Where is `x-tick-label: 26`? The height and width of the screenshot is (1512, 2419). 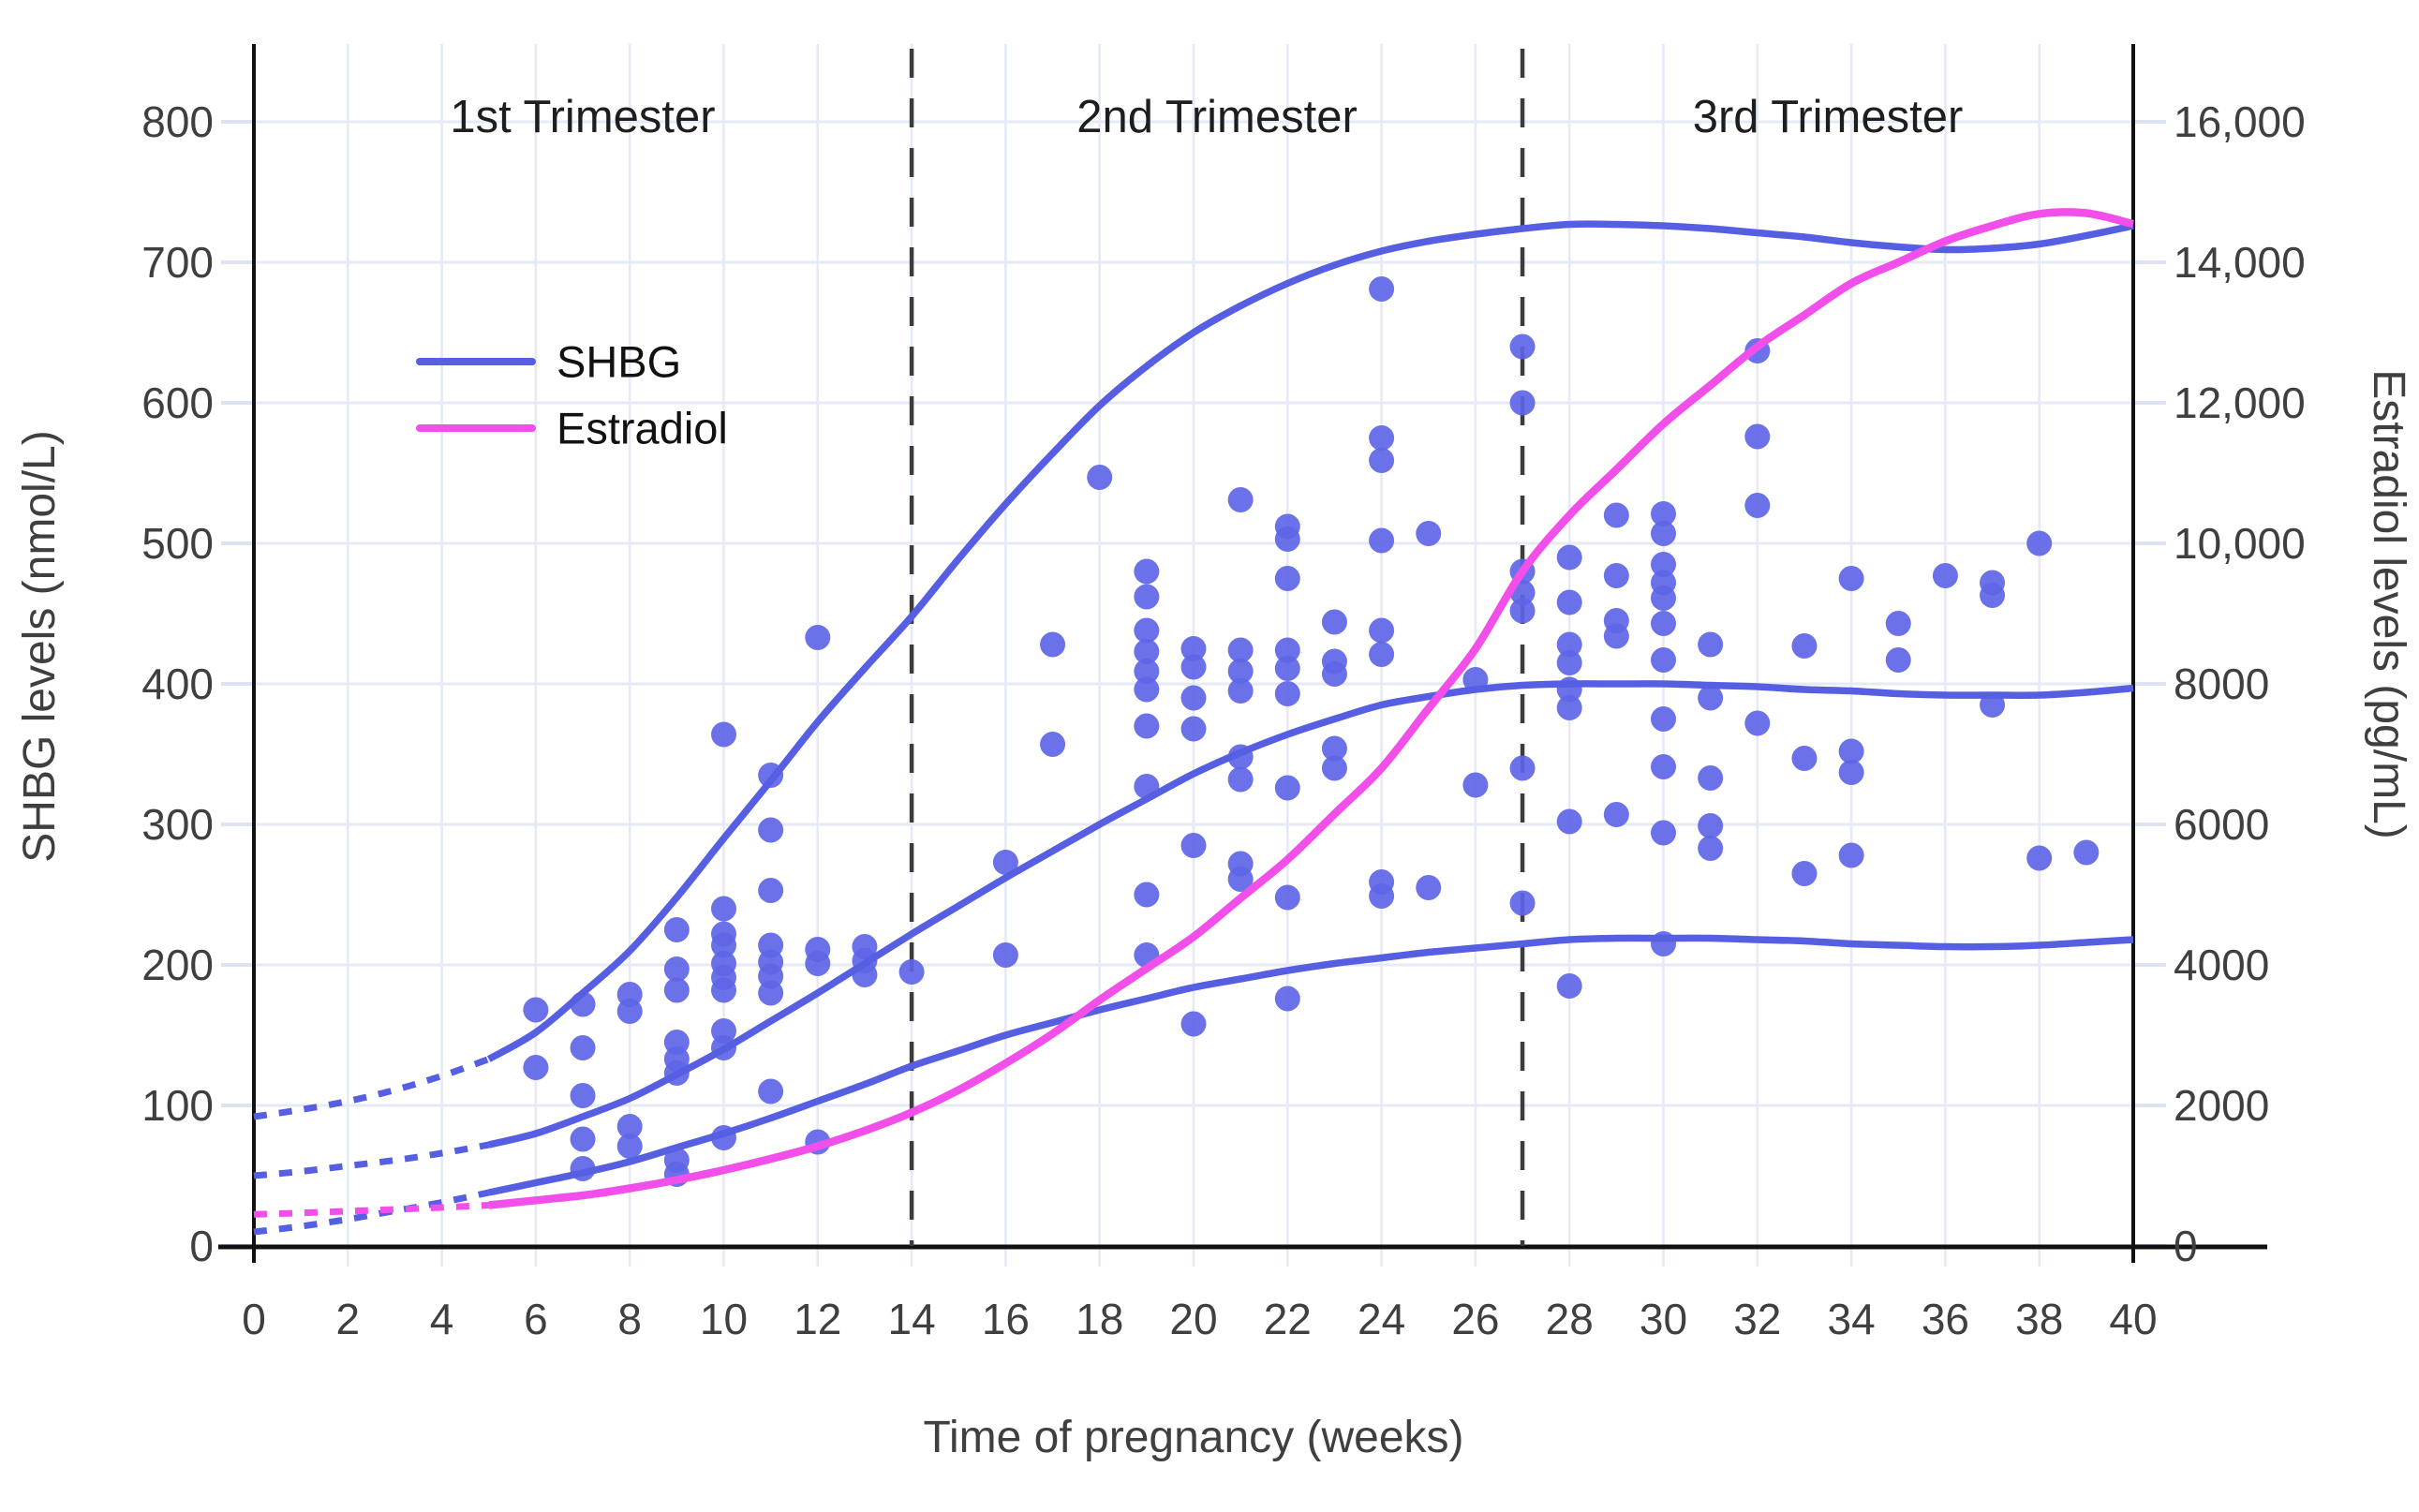 x-tick-label: 26 is located at coordinates (1475, 1319).